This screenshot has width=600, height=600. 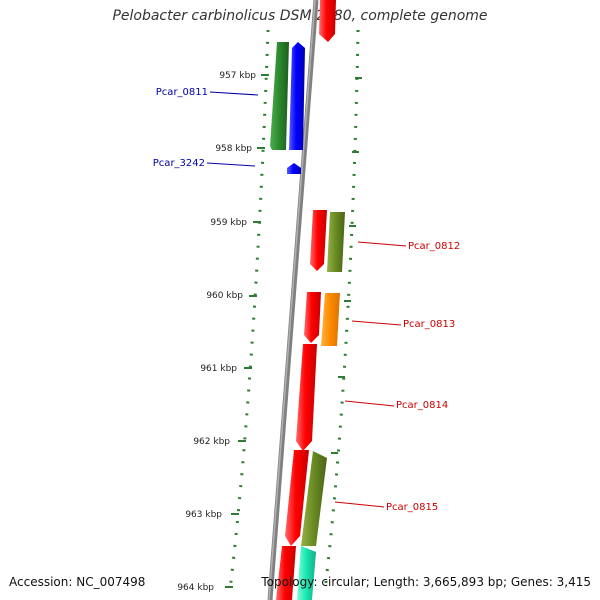 I want to click on gene-label-pcar-0812: Pcar_0812, so click(x=434, y=246).